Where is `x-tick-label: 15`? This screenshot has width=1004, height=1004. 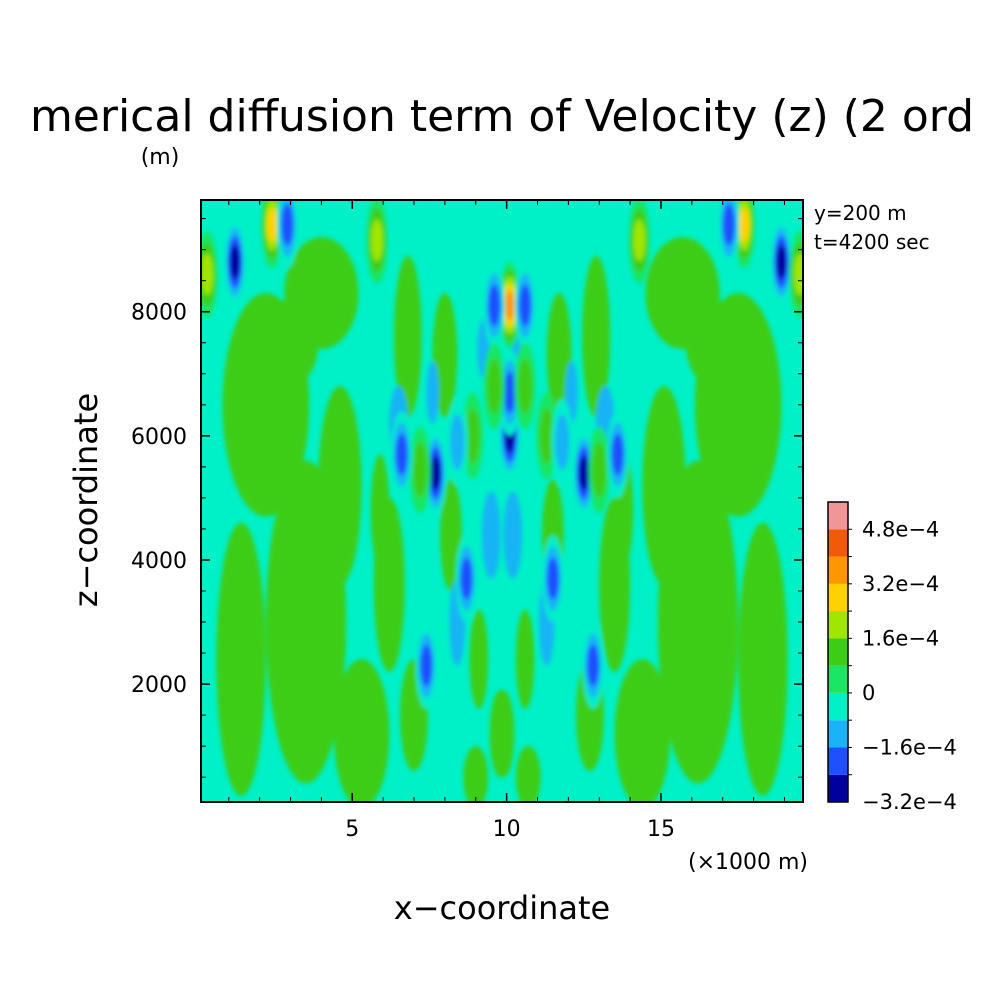
x-tick-label: 15 is located at coordinates (661, 829).